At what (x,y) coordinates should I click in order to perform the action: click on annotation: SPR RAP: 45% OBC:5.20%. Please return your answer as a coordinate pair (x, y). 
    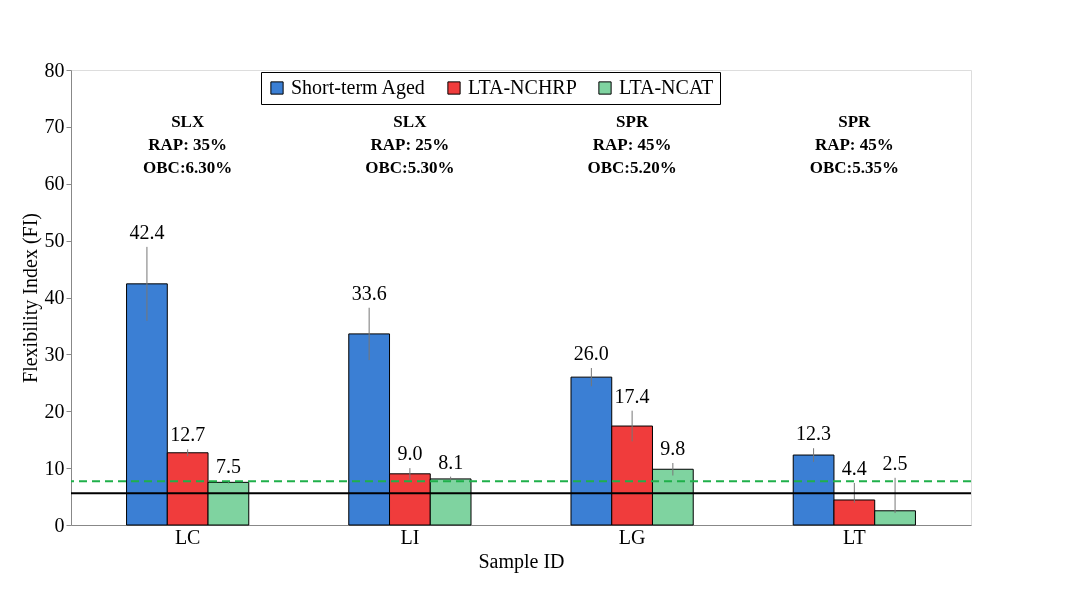
    Looking at the image, I should click on (632, 144).